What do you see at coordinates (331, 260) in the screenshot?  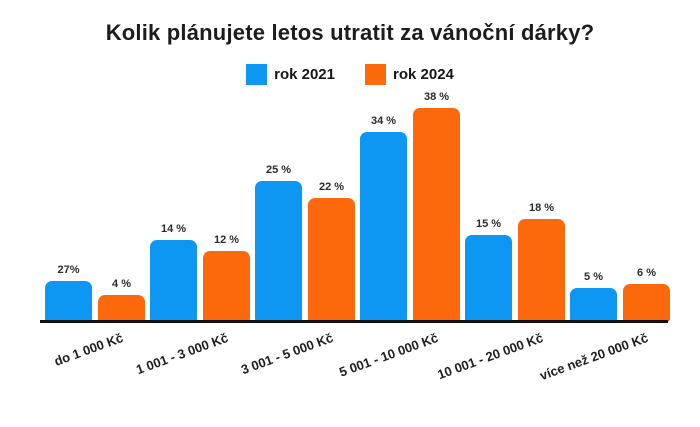 I see `bar-rok-2024-cat2` at bounding box center [331, 260].